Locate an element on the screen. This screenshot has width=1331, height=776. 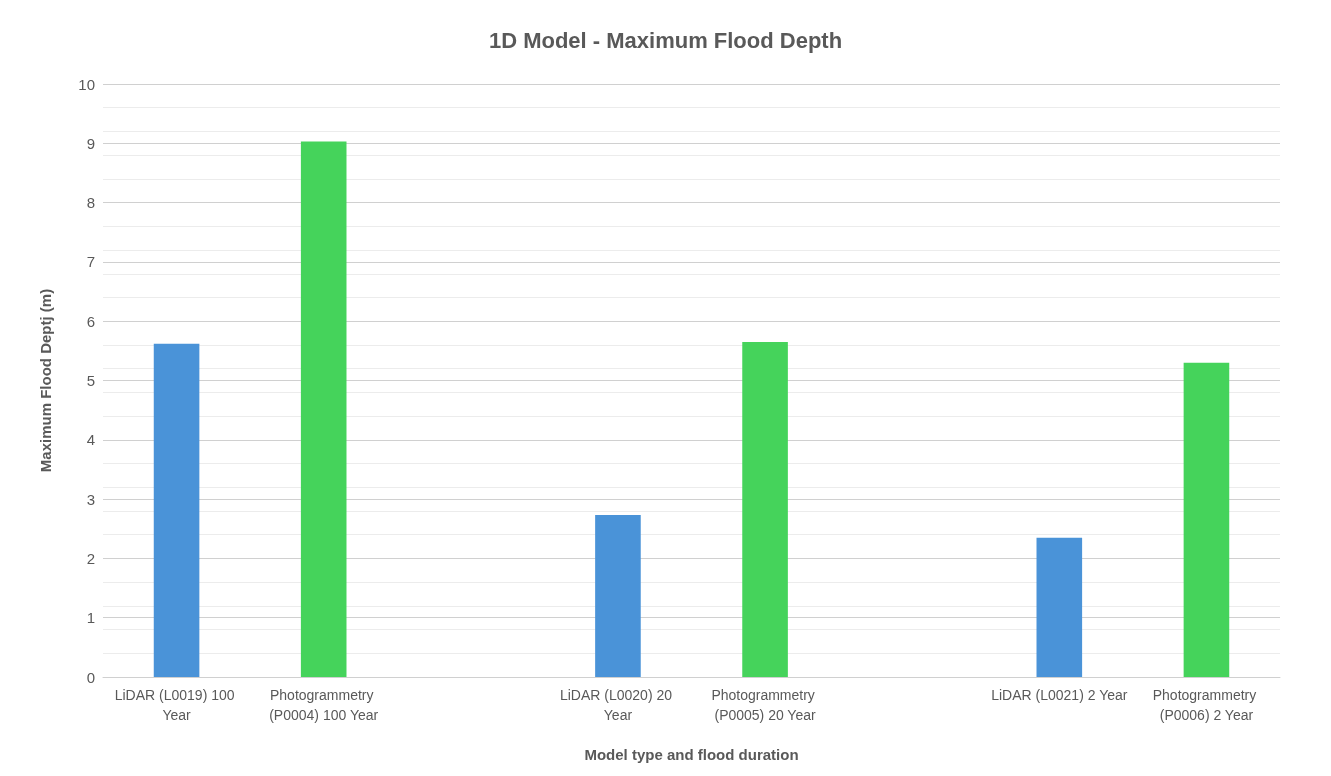
y-tick-label: 2 is located at coordinates (90, 558).